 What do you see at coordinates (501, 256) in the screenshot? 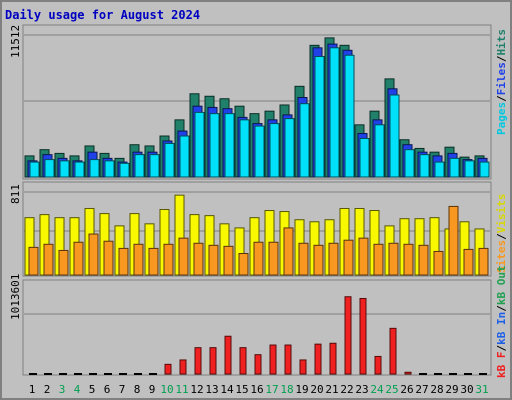
I see `legend-item-sites: Sites` at bounding box center [501, 256].